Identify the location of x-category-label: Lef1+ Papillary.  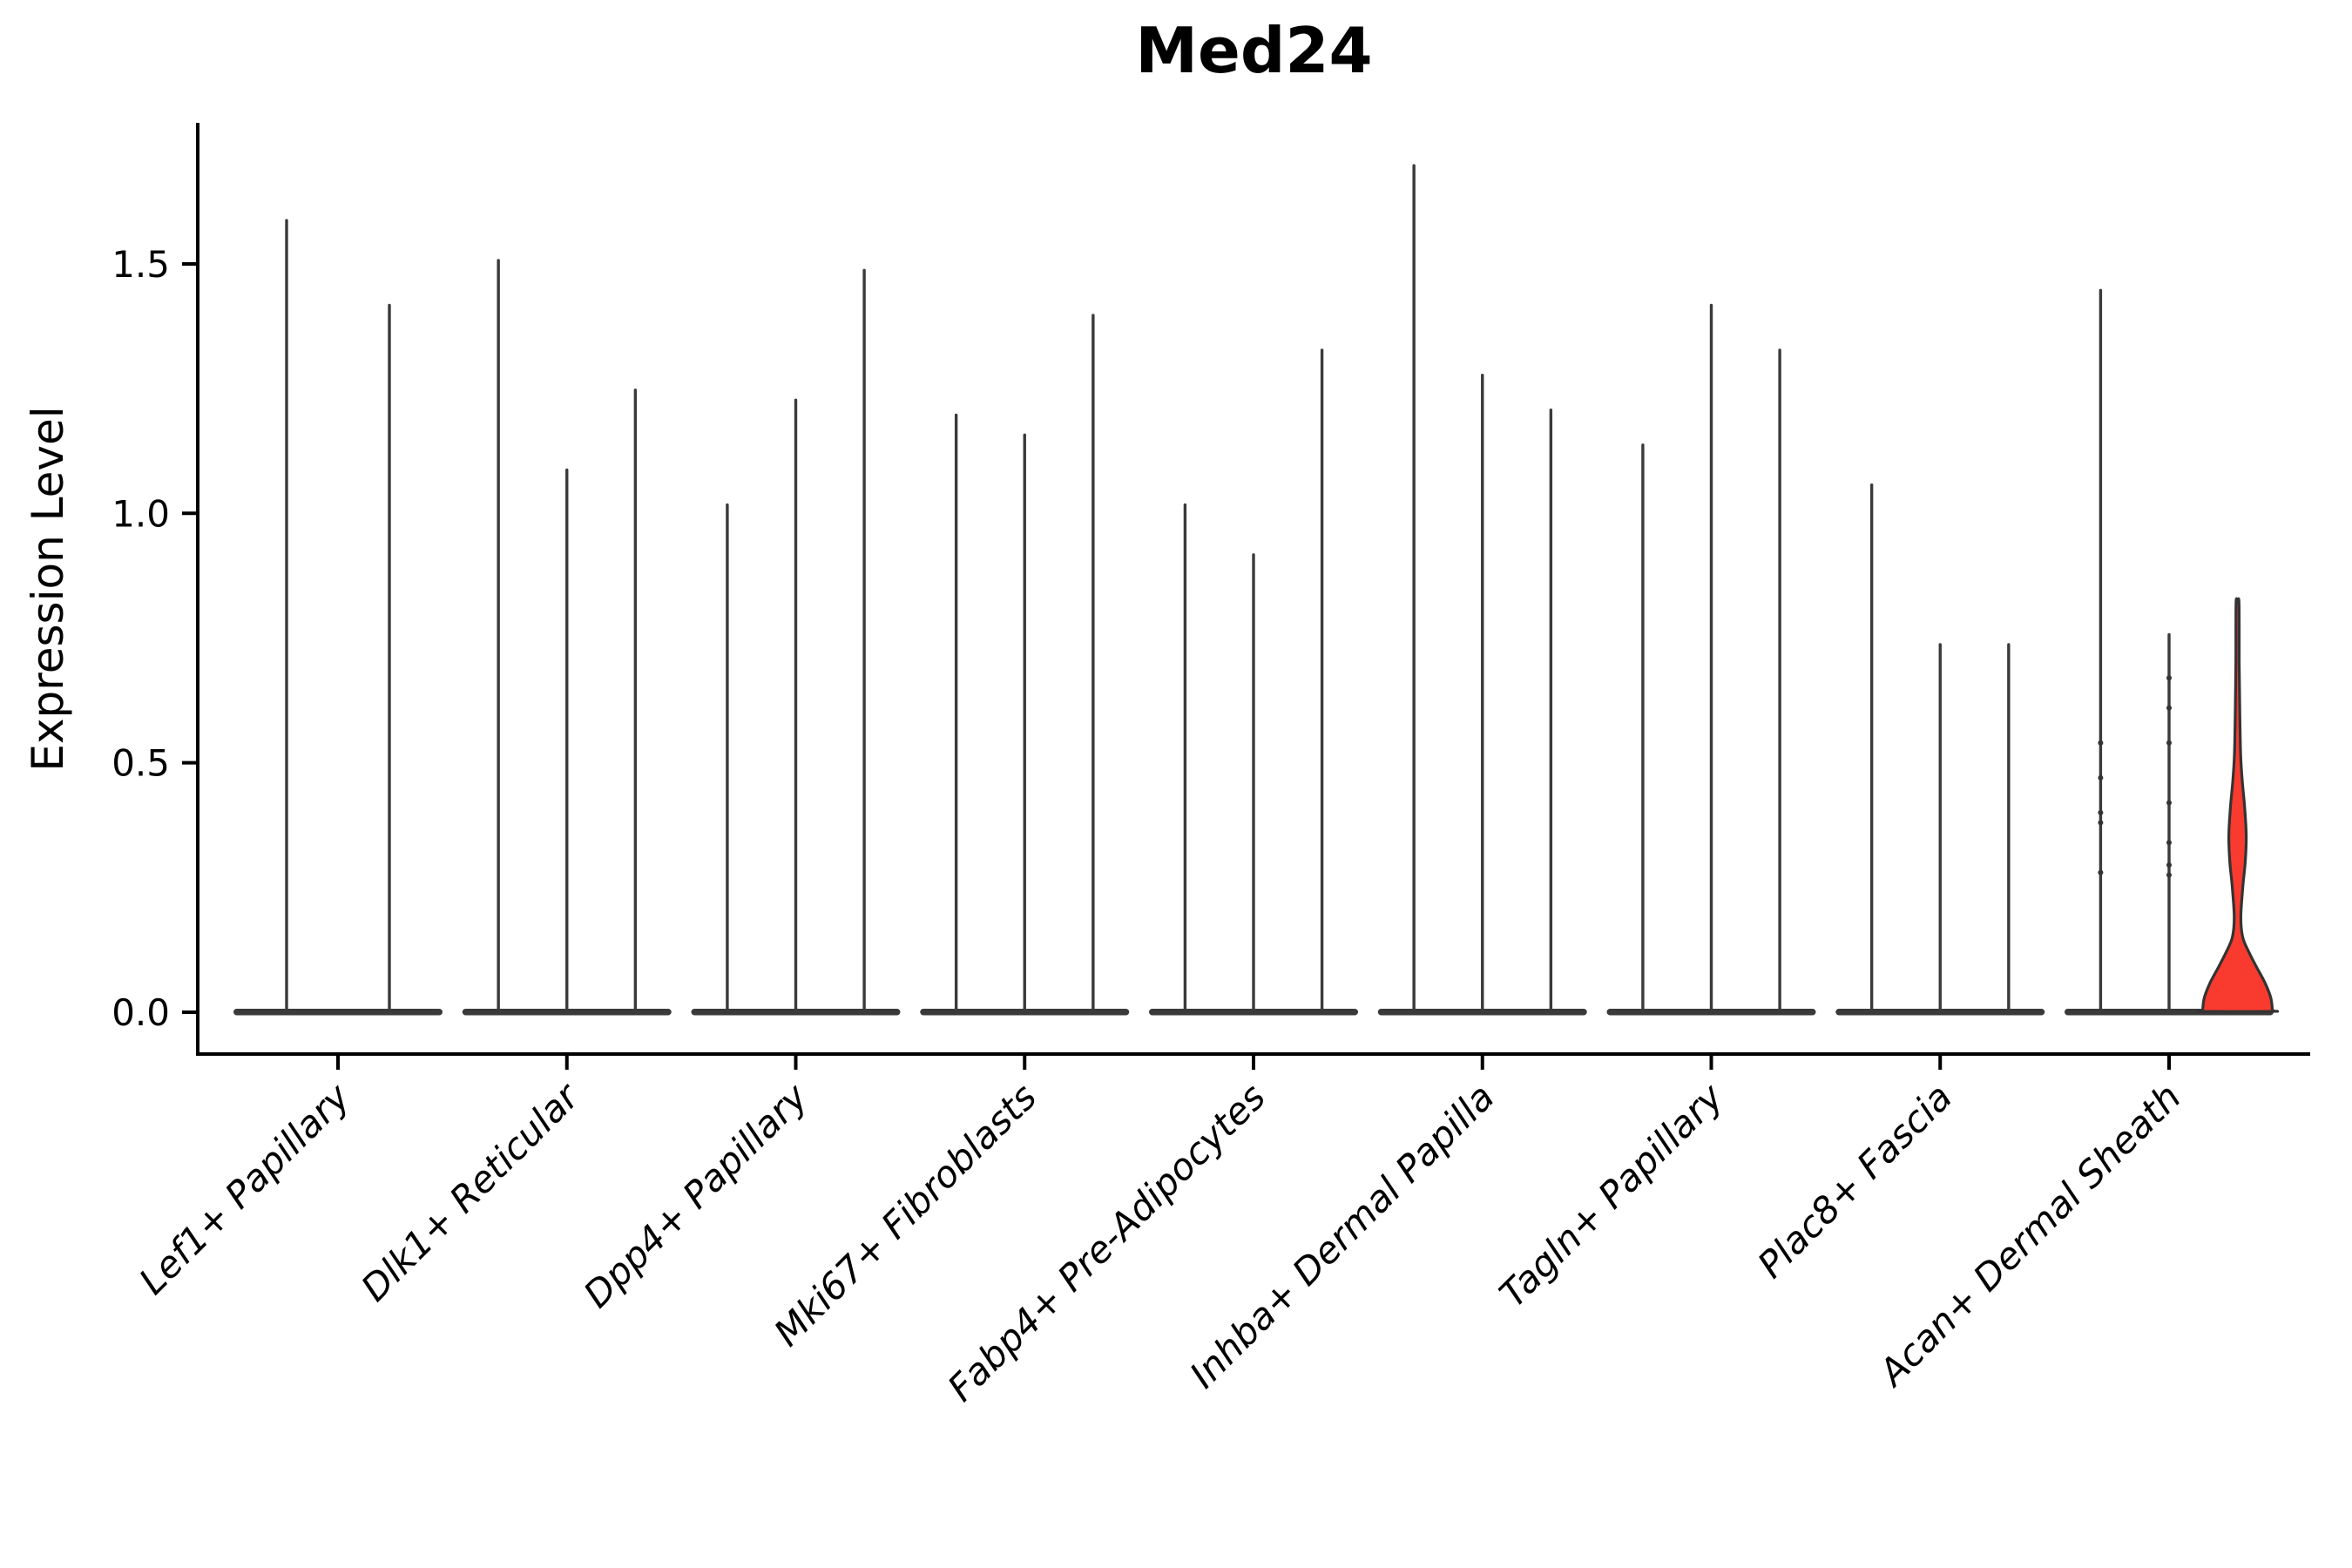
(245, 1189).